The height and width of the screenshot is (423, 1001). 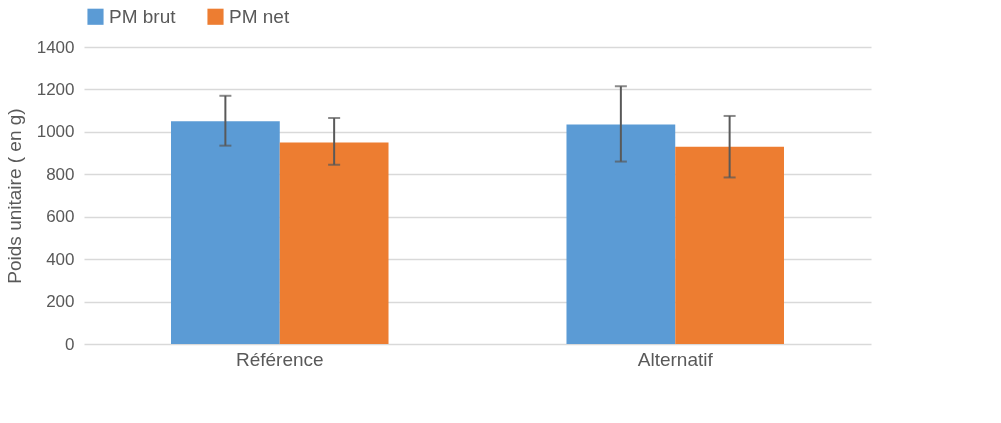 What do you see at coordinates (259, 16) in the screenshot?
I see `legend-label: PM net` at bounding box center [259, 16].